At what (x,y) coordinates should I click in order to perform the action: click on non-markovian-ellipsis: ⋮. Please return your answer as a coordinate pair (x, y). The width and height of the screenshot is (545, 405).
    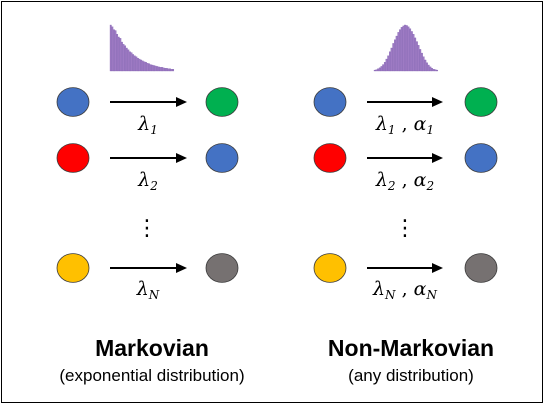
    Looking at the image, I should click on (405, 228).